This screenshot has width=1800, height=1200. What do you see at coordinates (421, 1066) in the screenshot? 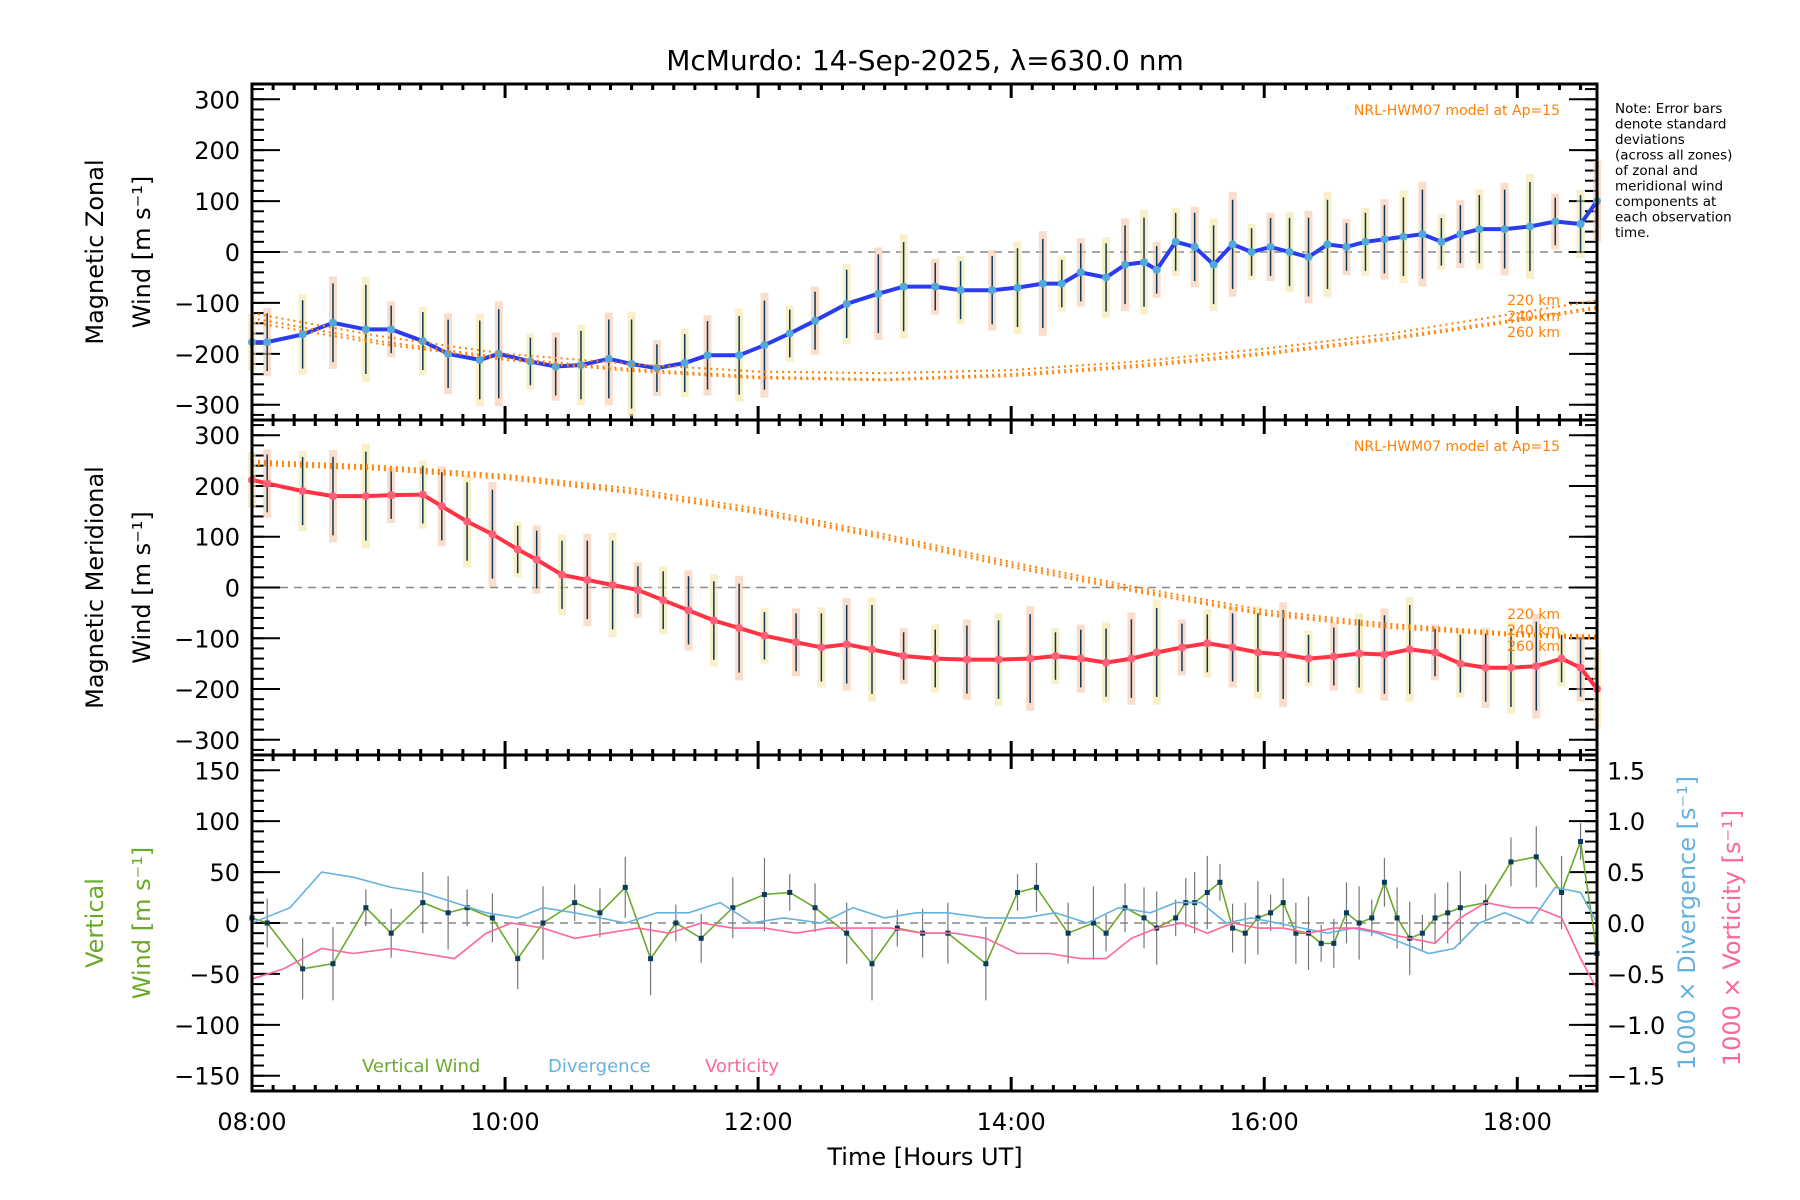
I see `legend-item: Vertical Wind` at bounding box center [421, 1066].